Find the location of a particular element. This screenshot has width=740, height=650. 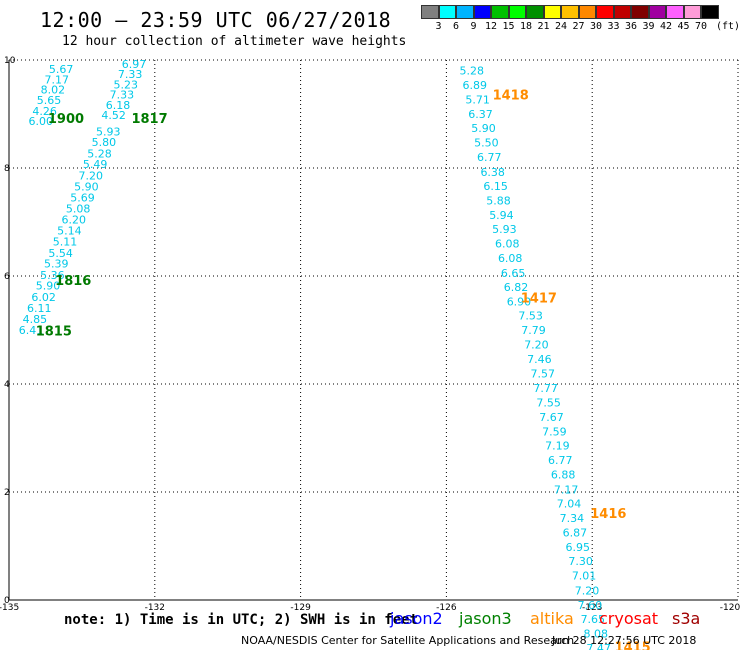

wave-height-label: 5.36 is located at coordinates (52, 275).